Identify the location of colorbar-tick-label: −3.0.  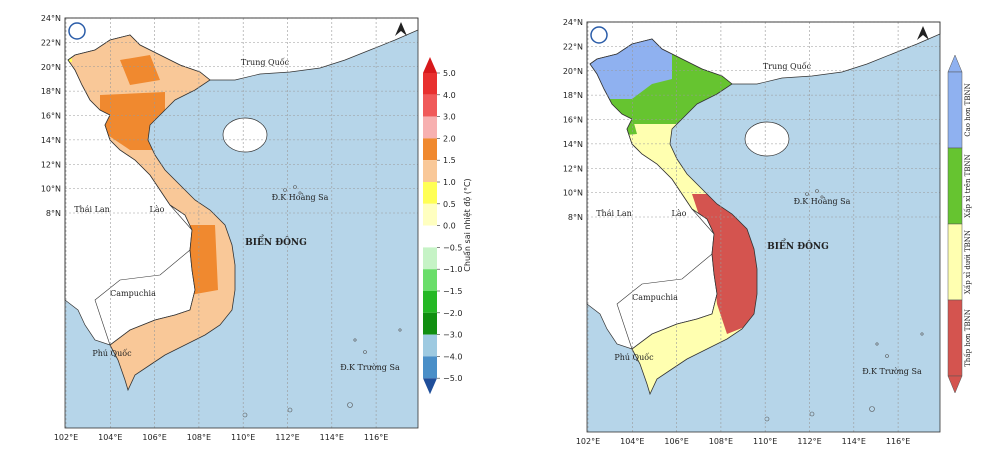
(452, 335).